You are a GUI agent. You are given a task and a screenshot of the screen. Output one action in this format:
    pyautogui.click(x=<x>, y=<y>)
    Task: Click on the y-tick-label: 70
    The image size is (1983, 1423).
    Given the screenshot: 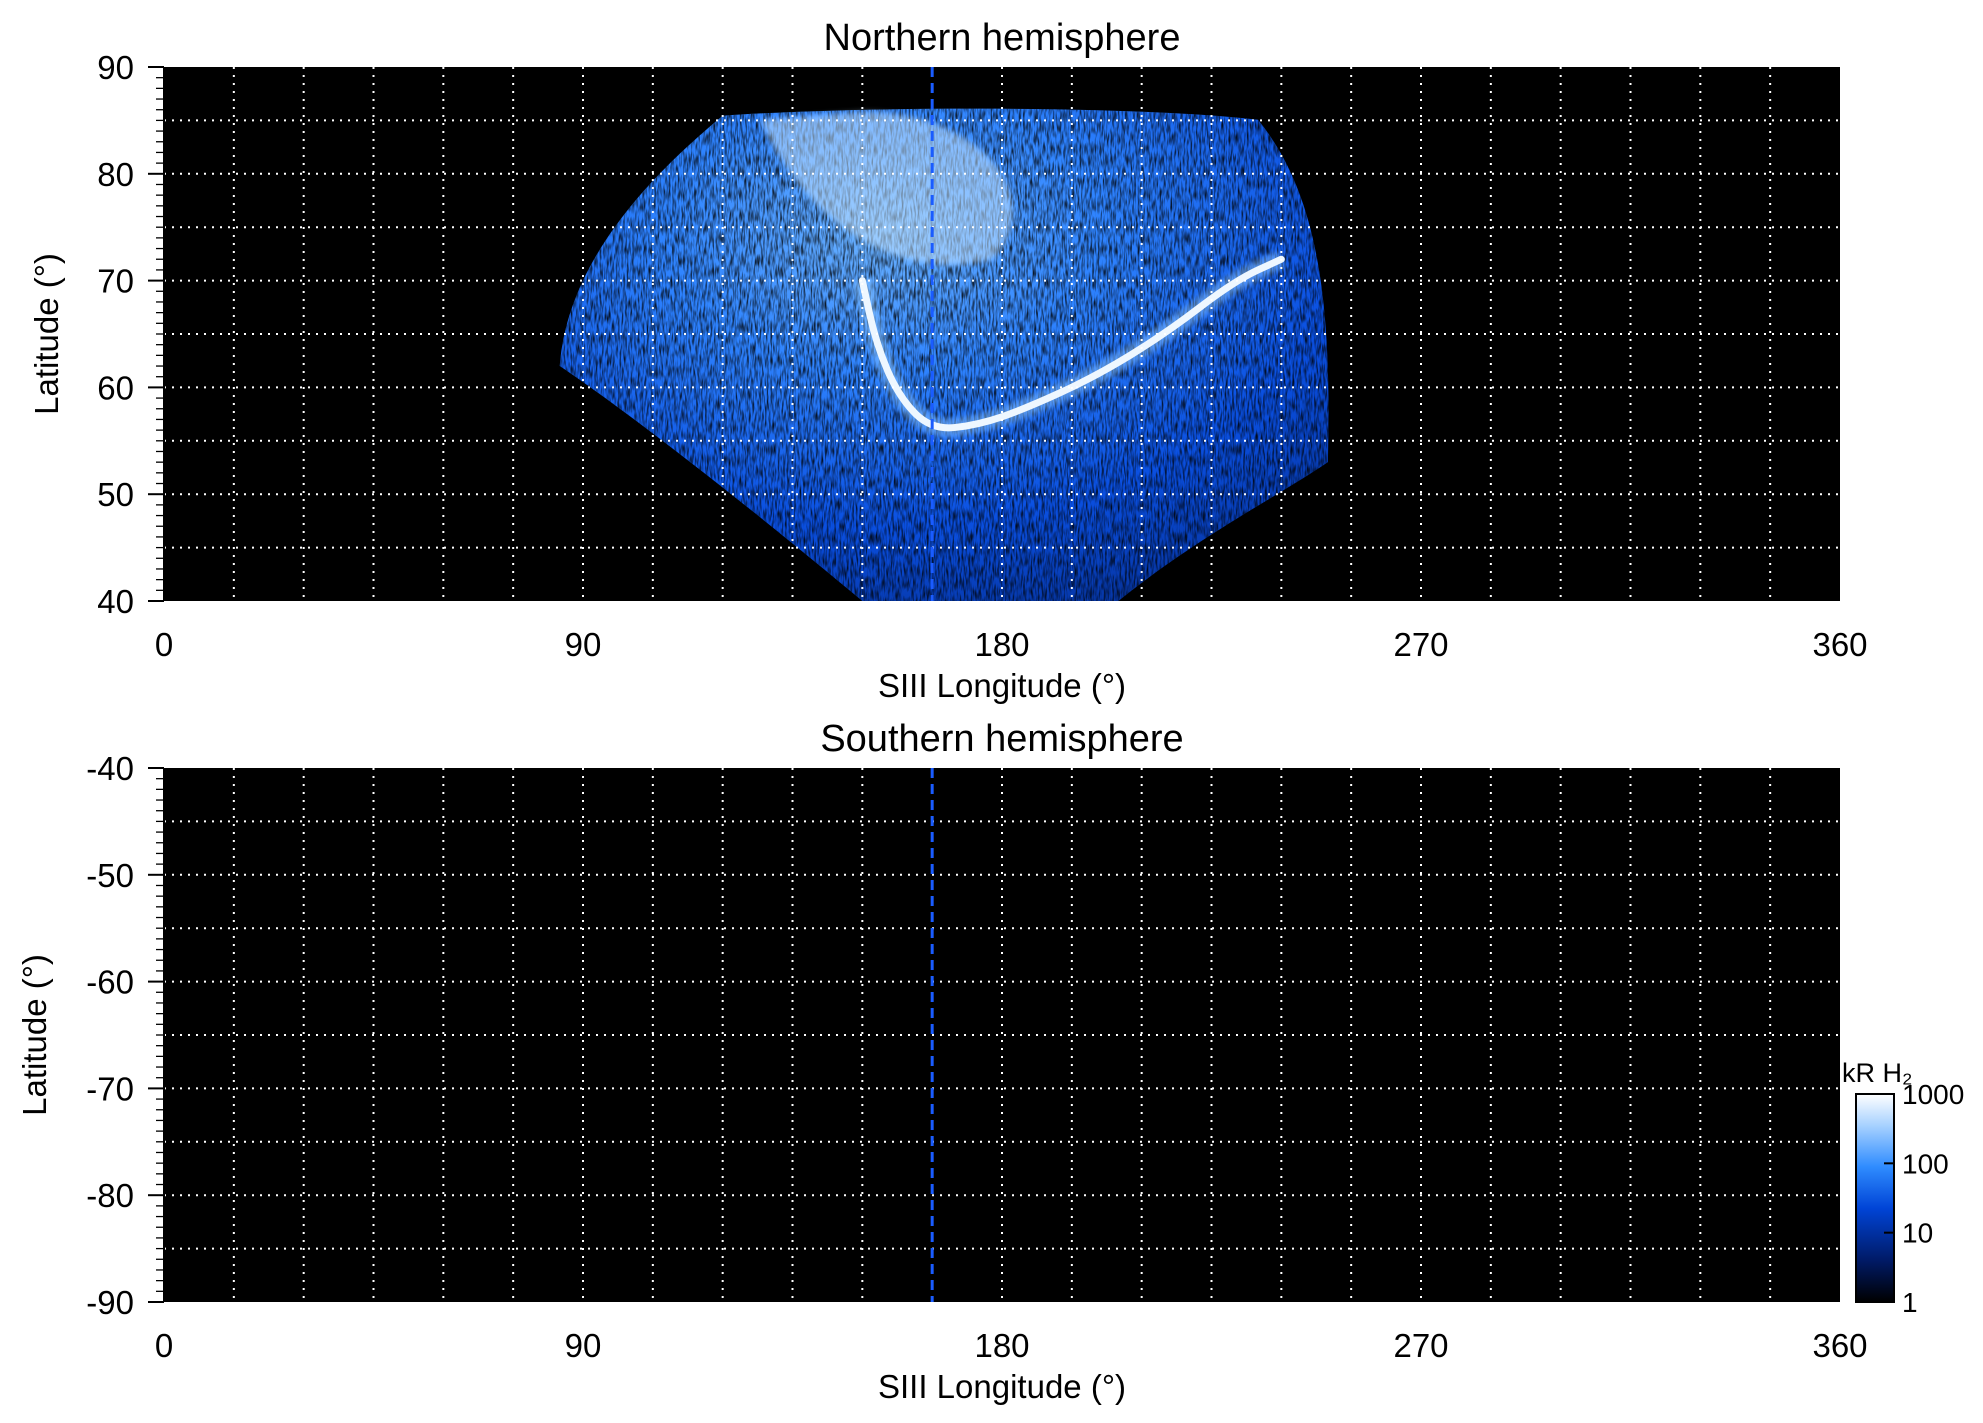 What is the action you would take?
    pyautogui.click(x=115, y=281)
    